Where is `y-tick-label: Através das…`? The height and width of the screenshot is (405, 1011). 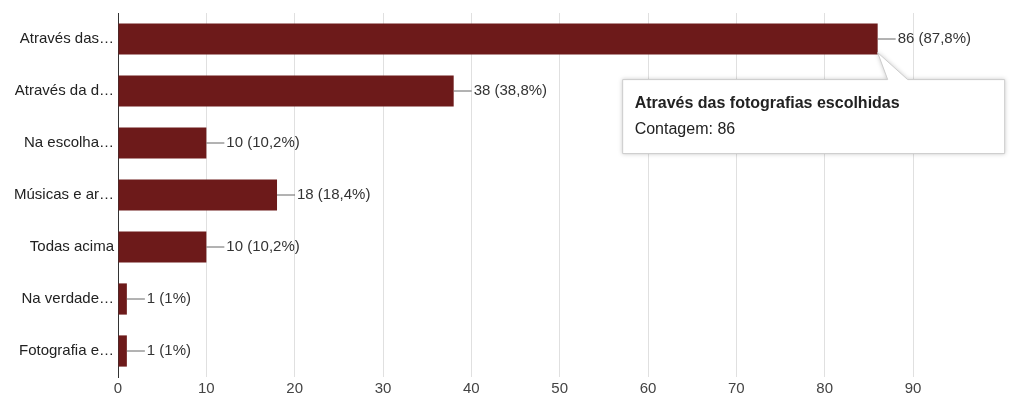
y-tick-label: Através das… is located at coordinates (67, 38).